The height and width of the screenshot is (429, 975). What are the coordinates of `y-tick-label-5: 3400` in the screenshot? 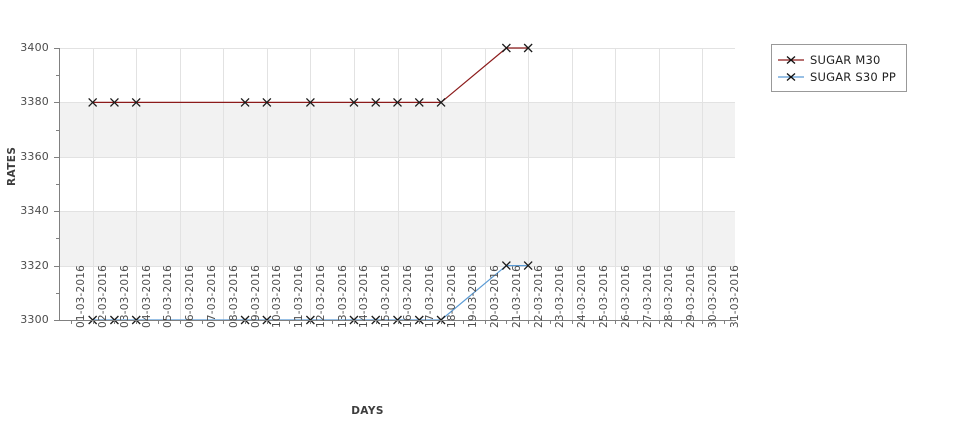 It's located at (34, 47).